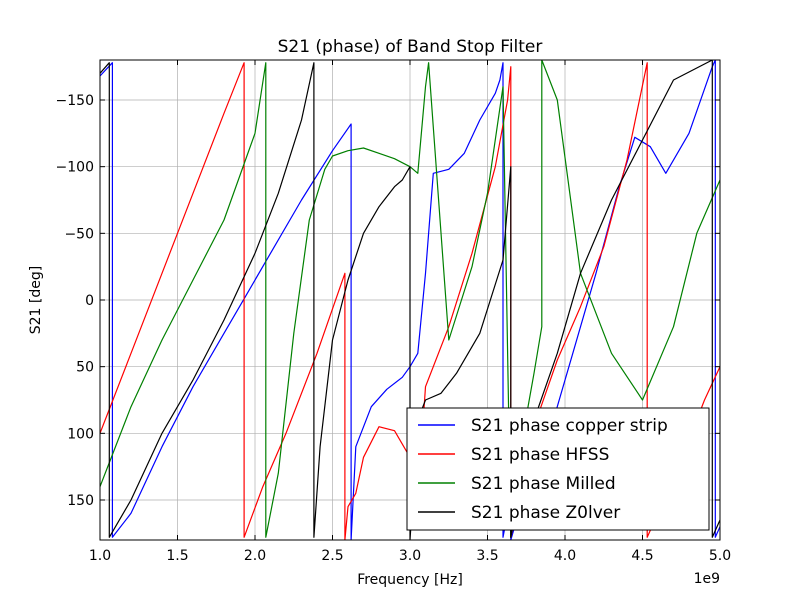  What do you see at coordinates (75, 301) in the screenshot?
I see `y-tick-labels: −150 −100 −50 0 50 100 150` at bounding box center [75, 301].